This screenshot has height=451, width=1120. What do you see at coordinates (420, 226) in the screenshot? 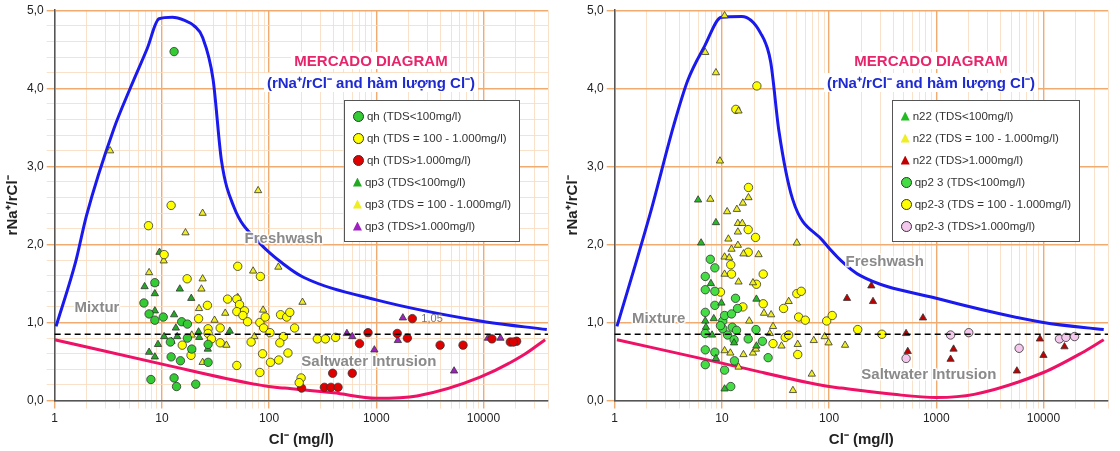
I see `legend-label: qp3 (TDS>1.000mg/l)` at bounding box center [420, 226].